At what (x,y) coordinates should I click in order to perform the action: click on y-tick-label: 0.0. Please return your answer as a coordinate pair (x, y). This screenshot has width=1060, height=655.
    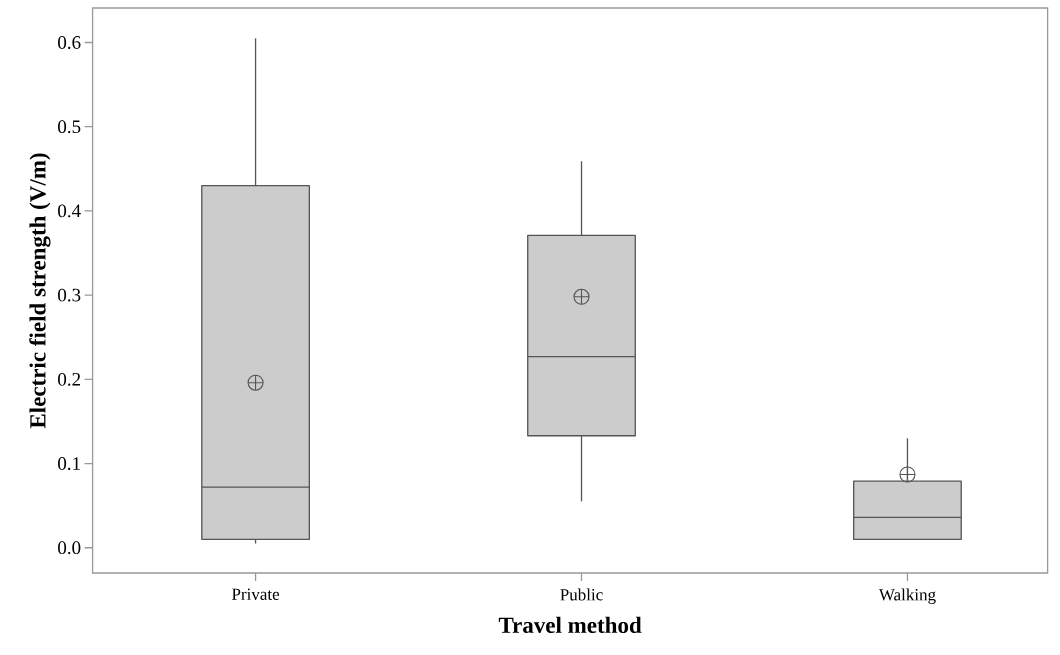
    Looking at the image, I should click on (69, 548).